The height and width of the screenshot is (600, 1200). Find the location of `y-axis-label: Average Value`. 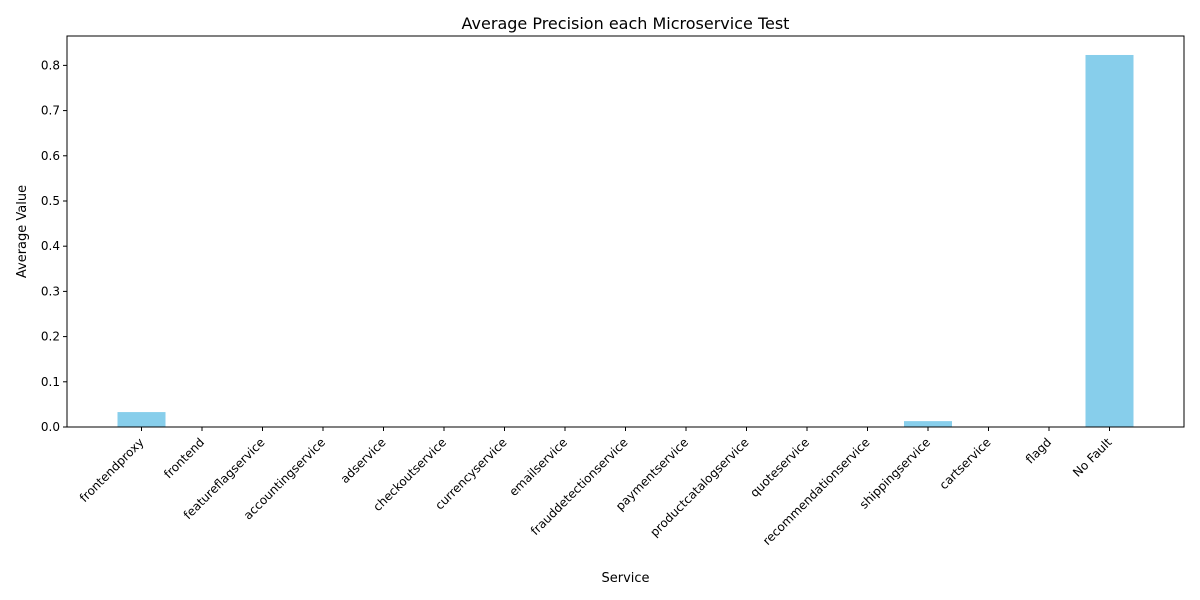

y-axis-label: Average Value is located at coordinates (22, 231).